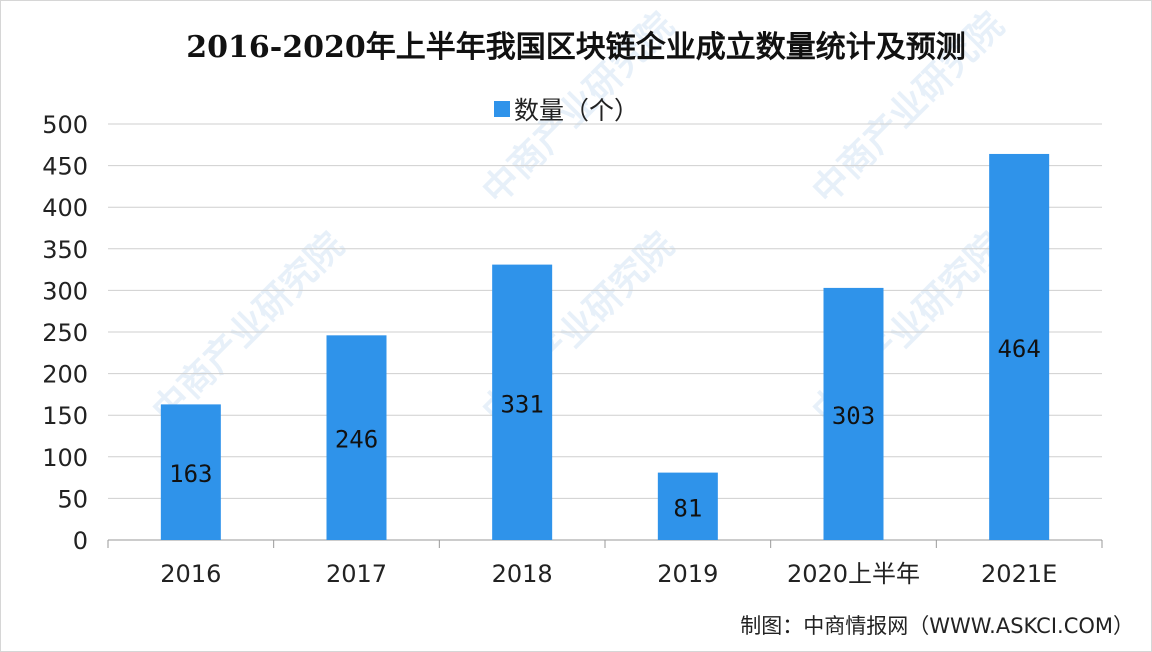 The height and width of the screenshot is (652, 1152). I want to click on legend-label: 数量（个）, so click(577, 110).